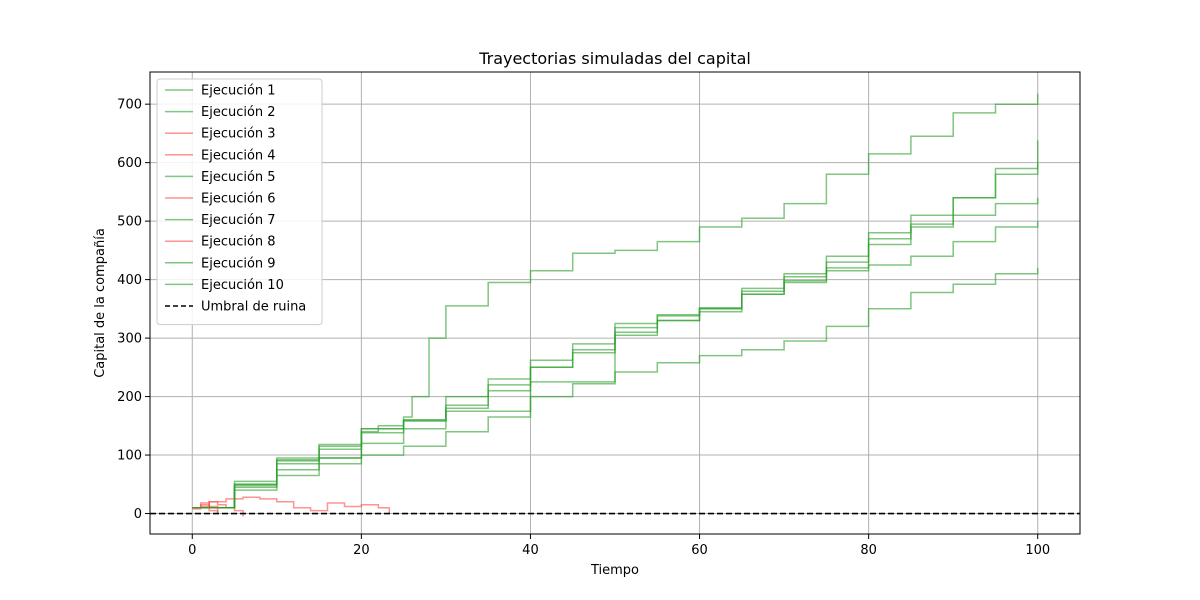  What do you see at coordinates (238, 242) in the screenshot?
I see `legend-label: Ejecución 8` at bounding box center [238, 242].